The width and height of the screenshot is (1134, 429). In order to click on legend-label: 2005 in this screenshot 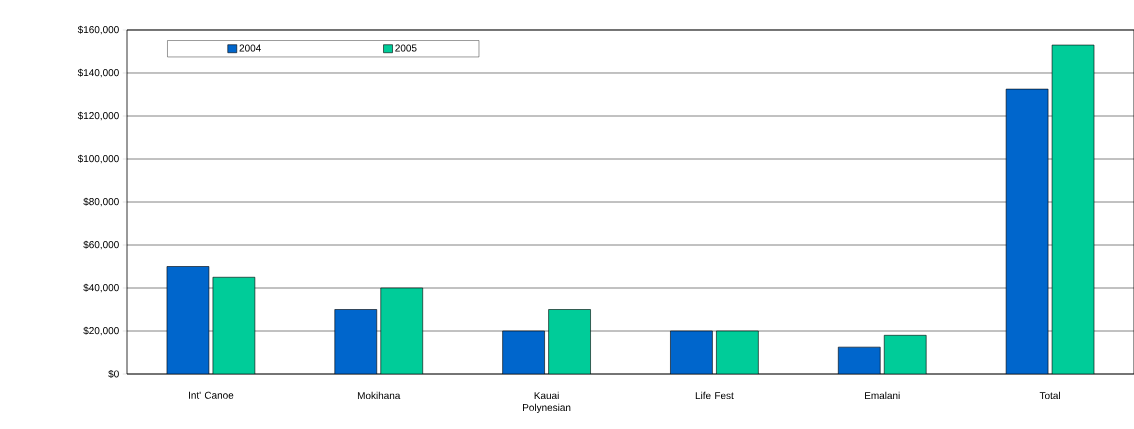, I will do `click(406, 48)`.